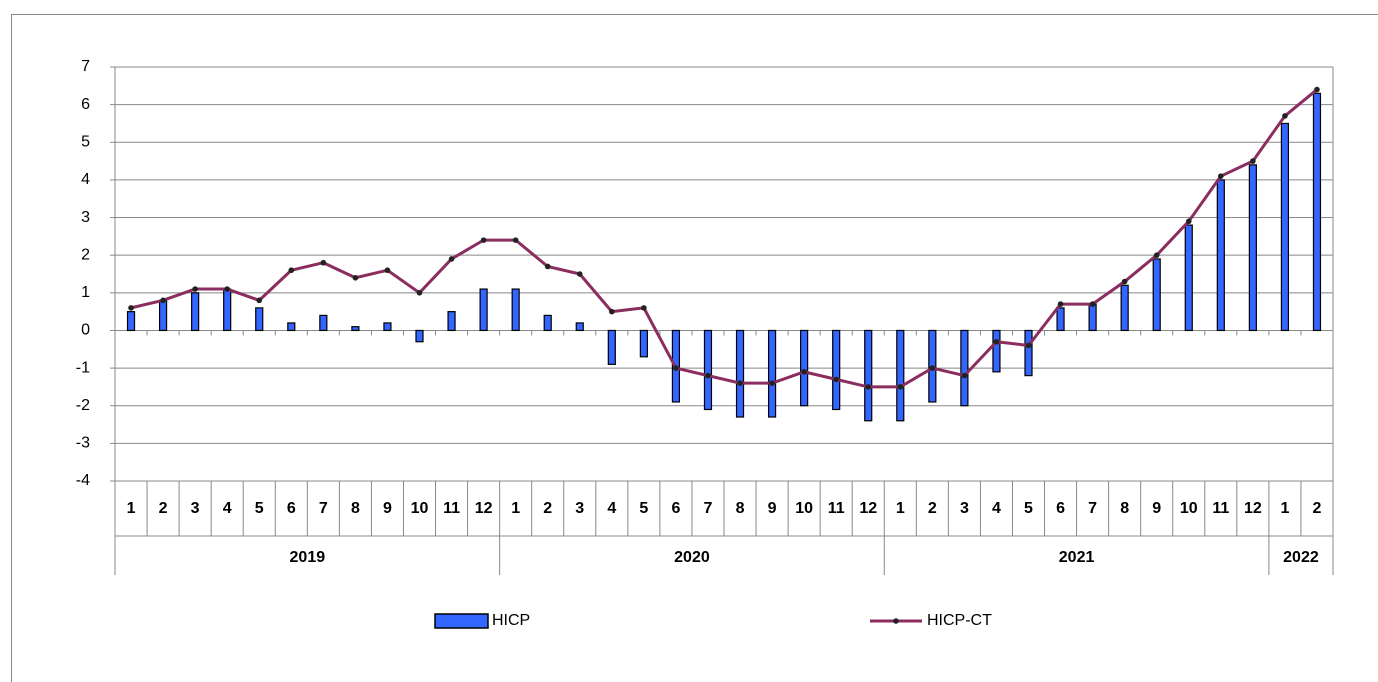 The width and height of the screenshot is (1378, 682). I want to click on y-tick-label: -4, so click(83, 480).